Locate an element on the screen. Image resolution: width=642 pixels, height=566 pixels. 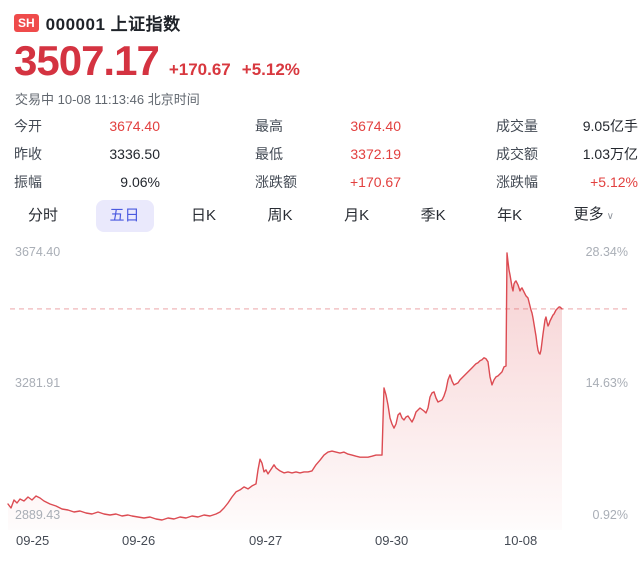
market-badge: SH is located at coordinates (26, 22).